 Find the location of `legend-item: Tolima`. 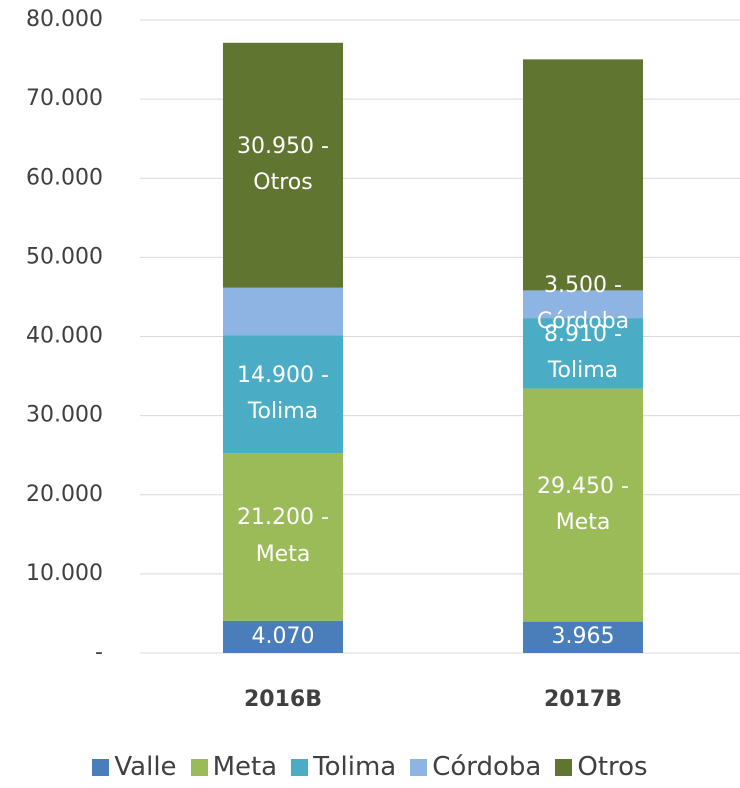

legend-item: Tolima is located at coordinates (343, 767).